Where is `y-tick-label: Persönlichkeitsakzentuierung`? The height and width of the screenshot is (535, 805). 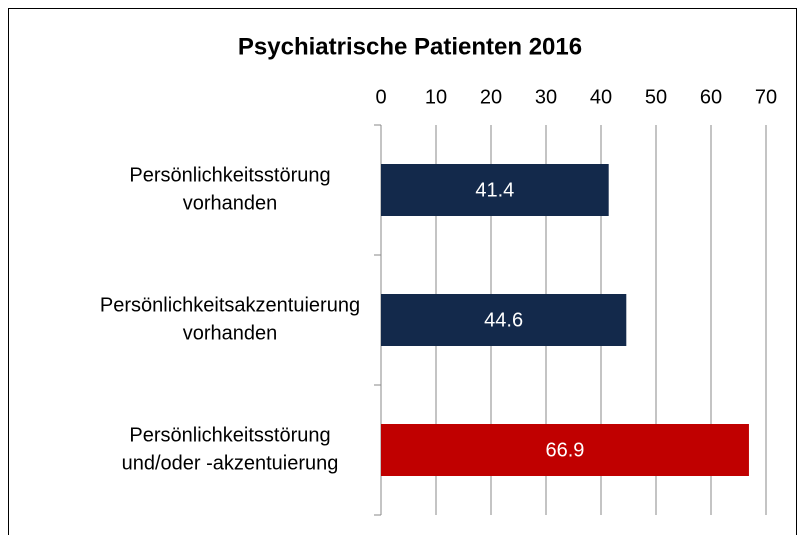
y-tick-label: Persönlichkeitsakzentuierung is located at coordinates (230, 305).